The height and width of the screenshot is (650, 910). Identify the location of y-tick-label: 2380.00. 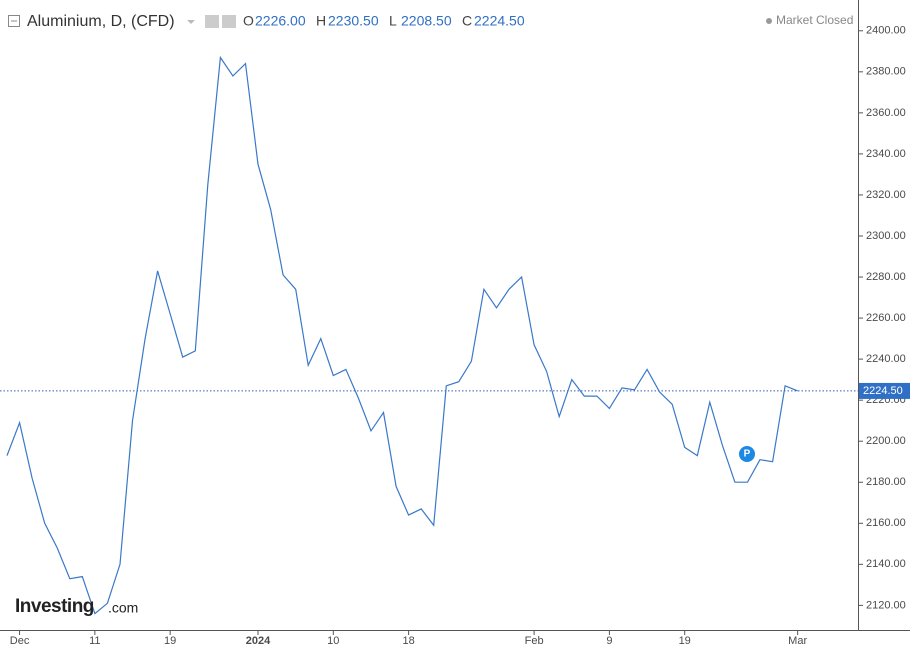
(886, 72).